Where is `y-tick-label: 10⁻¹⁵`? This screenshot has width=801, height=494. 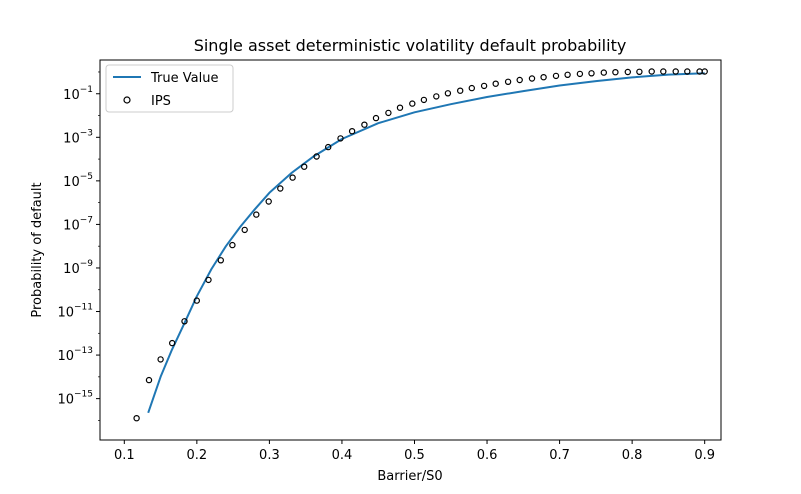
y-tick-label: 10⁻¹⁵ is located at coordinates (75, 399).